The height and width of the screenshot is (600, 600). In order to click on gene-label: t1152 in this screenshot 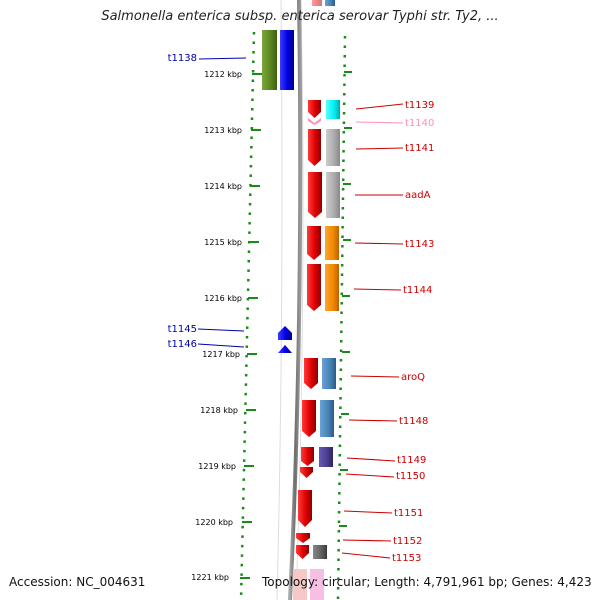, I will do `click(407, 541)`.